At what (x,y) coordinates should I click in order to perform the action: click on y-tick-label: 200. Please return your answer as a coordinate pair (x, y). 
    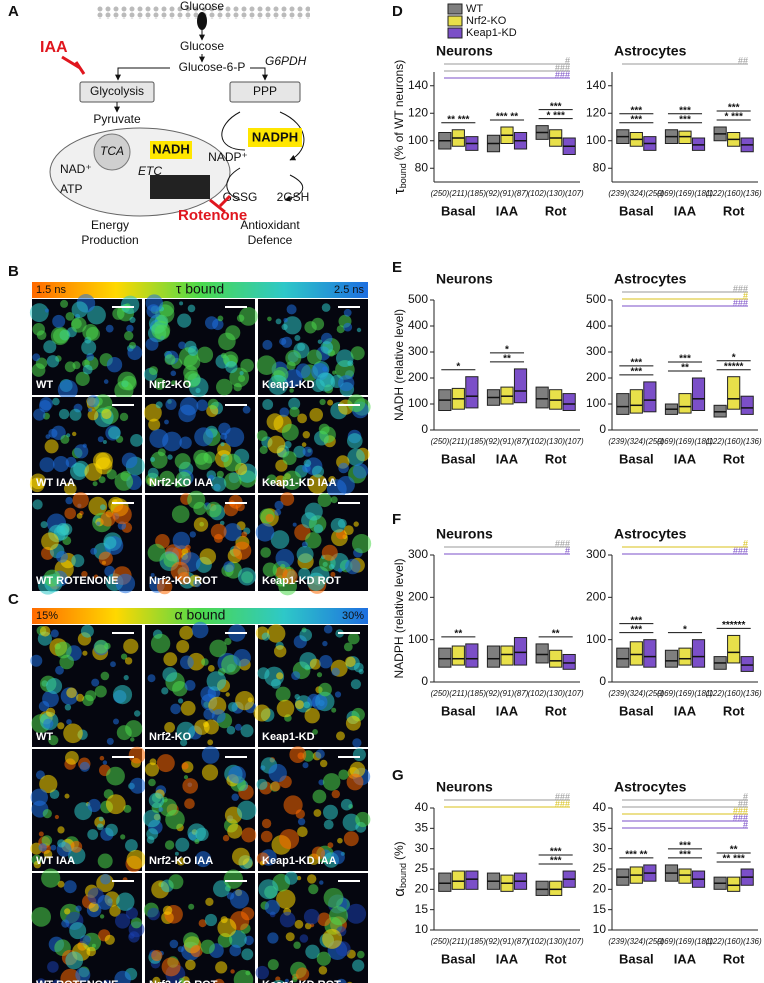
    Looking at the image, I should click on (418, 377).